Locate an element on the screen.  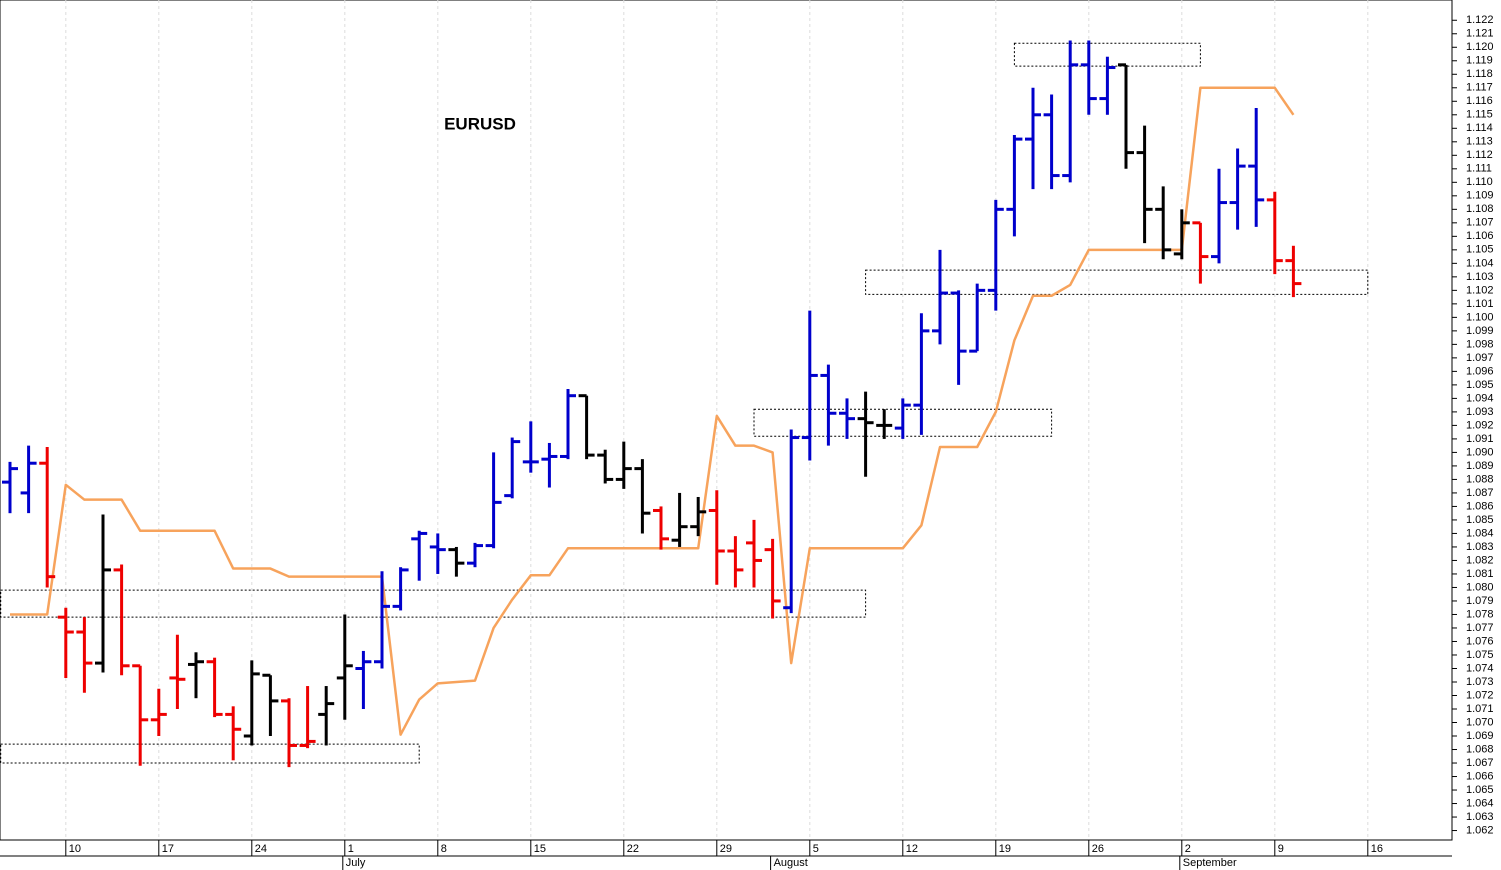
y-tick-label: 1.117 is located at coordinates (1479, 88).